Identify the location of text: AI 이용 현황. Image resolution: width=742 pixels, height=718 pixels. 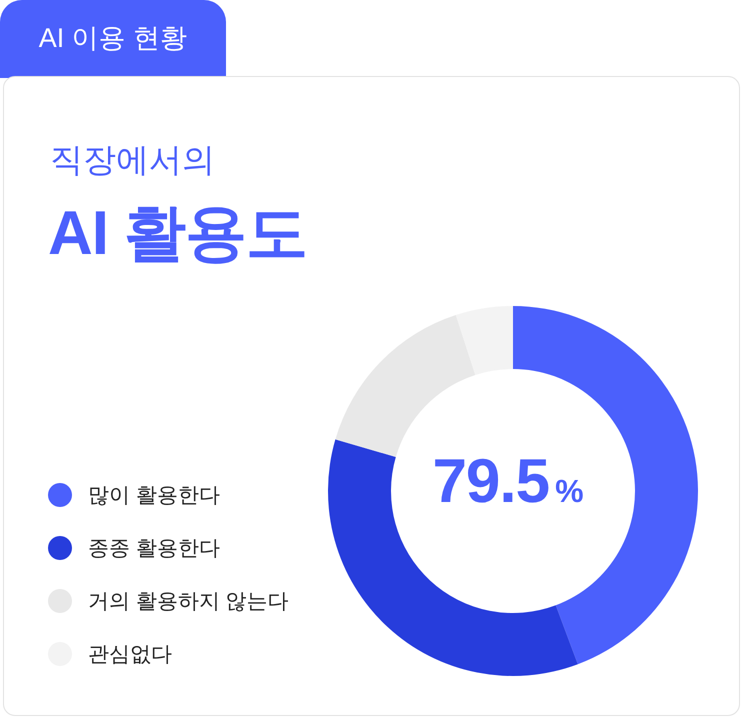
(113, 39).